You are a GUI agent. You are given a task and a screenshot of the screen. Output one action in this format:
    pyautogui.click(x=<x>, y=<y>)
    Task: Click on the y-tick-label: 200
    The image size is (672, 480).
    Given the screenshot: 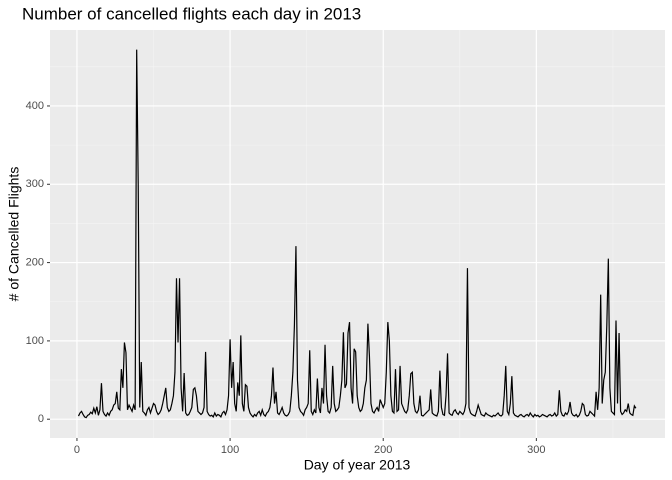 What is the action you would take?
    pyautogui.click(x=35, y=262)
    